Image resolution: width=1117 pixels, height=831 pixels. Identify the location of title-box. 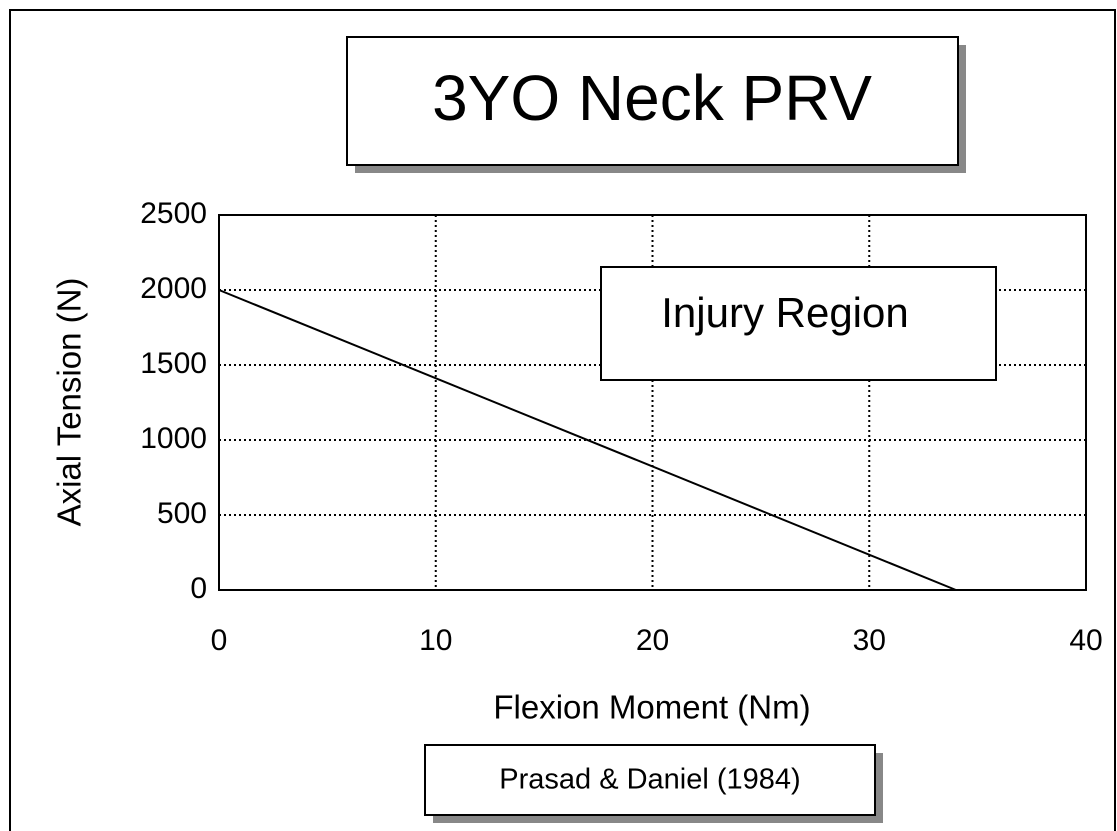
(652, 101).